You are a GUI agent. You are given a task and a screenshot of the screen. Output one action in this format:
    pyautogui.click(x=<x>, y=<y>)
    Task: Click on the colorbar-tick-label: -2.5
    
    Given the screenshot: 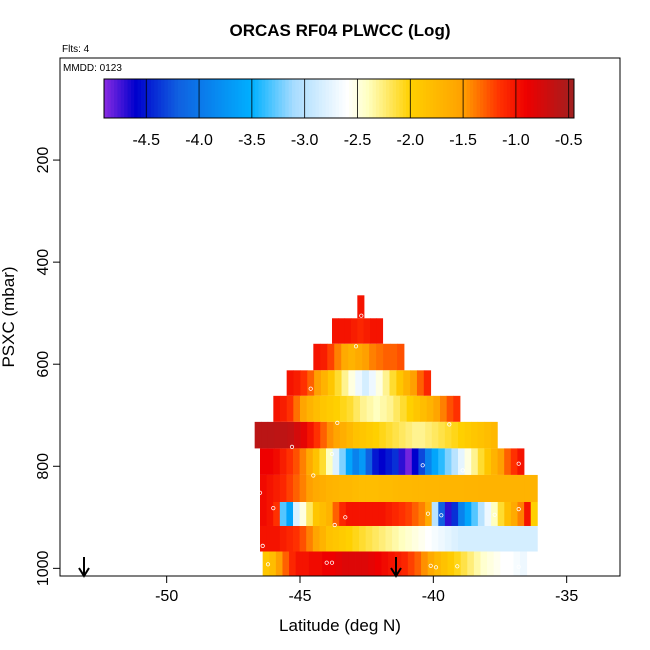 What is the action you would take?
    pyautogui.click(x=358, y=140)
    